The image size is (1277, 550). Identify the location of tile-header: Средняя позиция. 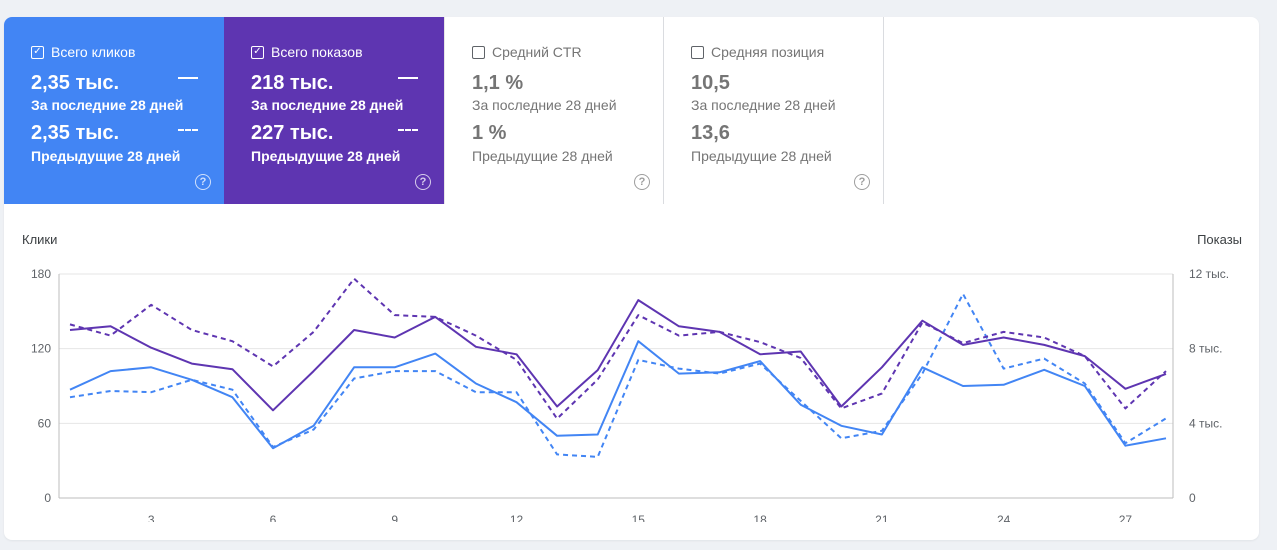
(757, 52).